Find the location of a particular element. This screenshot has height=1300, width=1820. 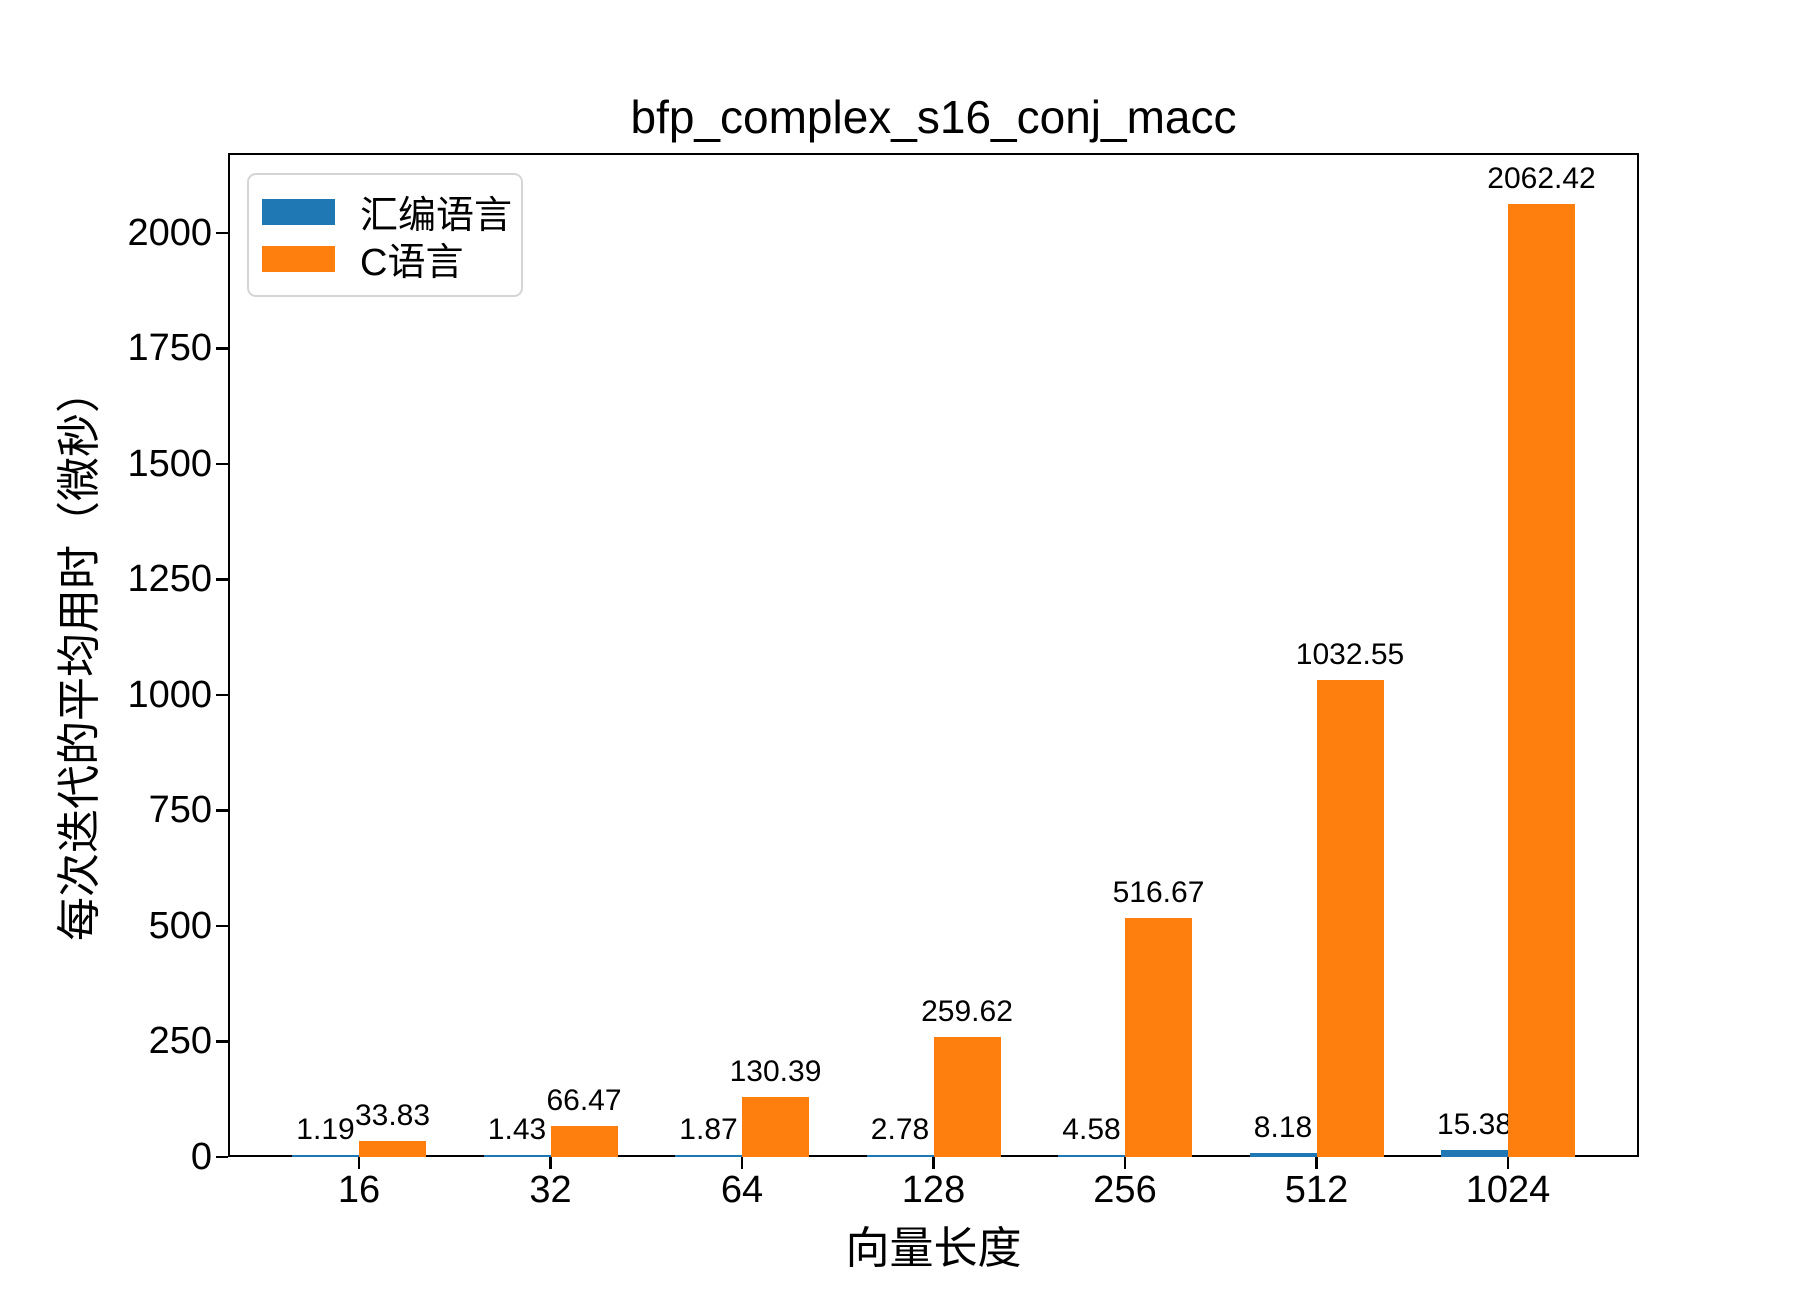

y-tick-label: 2000 is located at coordinates (169, 232).